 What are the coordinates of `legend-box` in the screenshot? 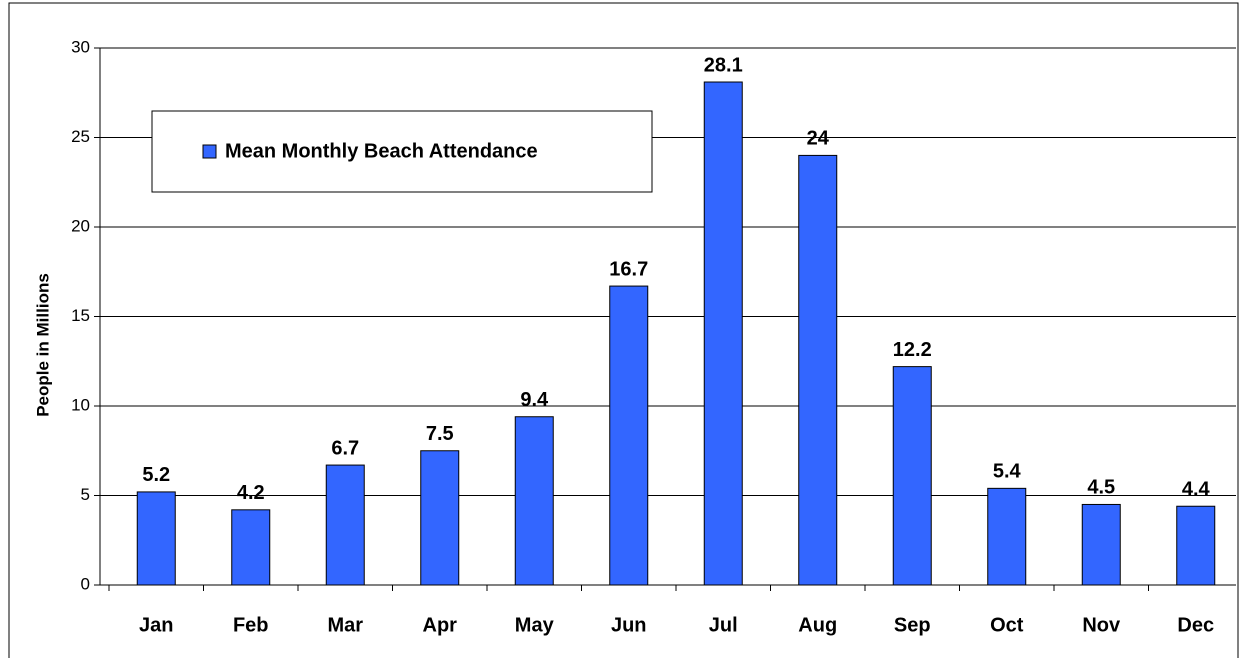 It's located at (402, 151).